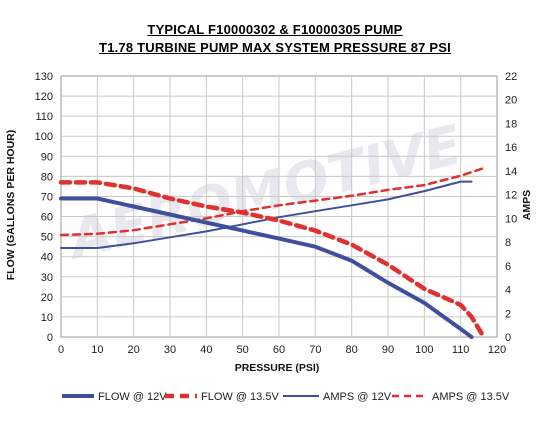 This screenshot has height=440, width=550. I want to click on y2-tick-label: 20, so click(511, 101).